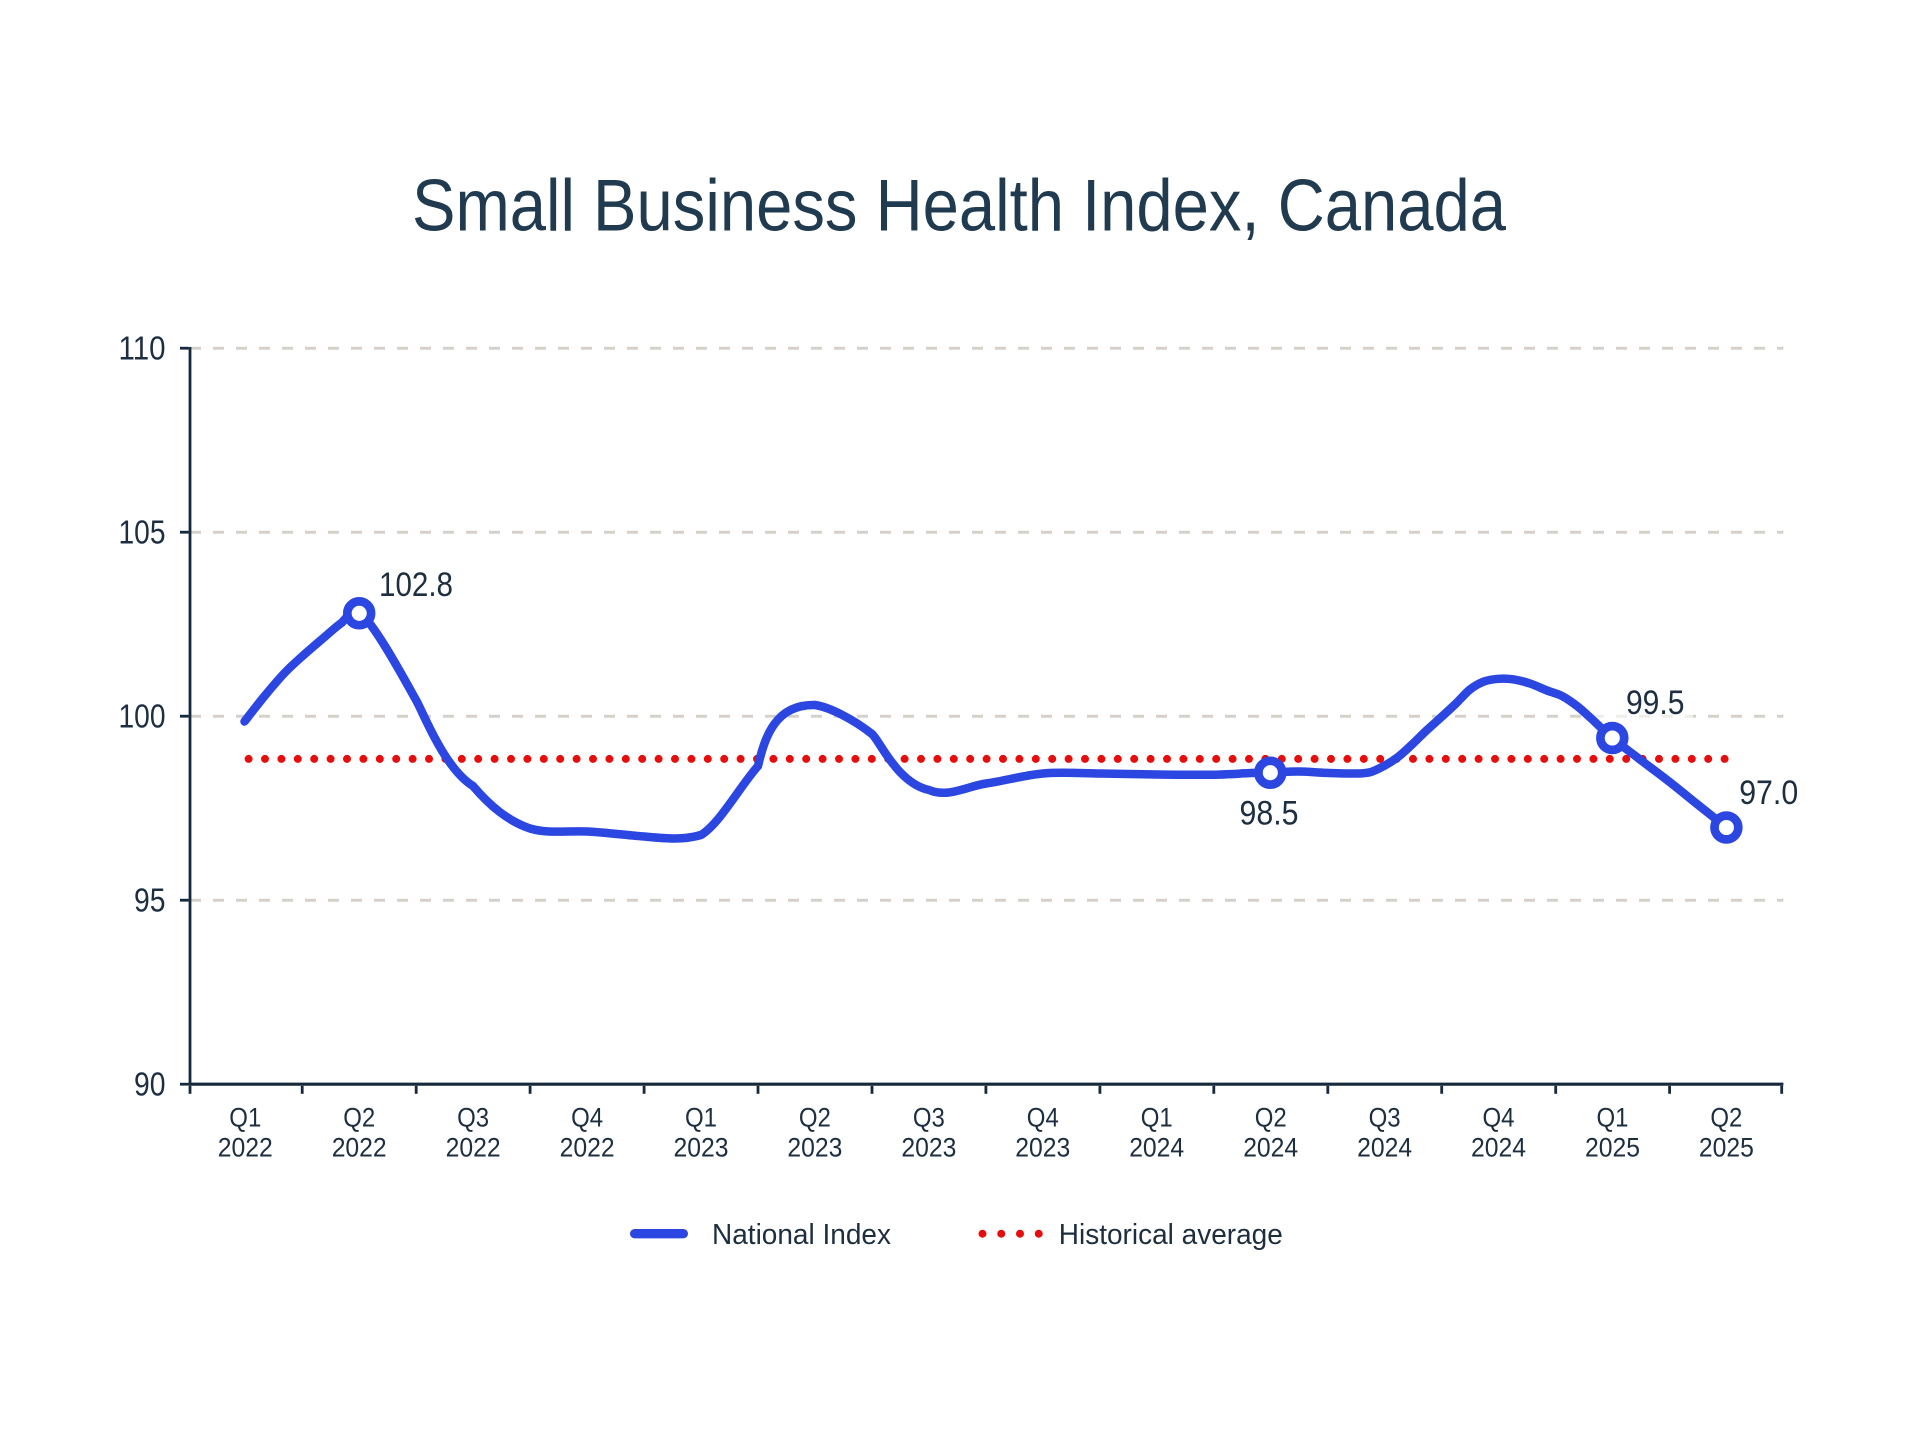 This screenshot has width=1920, height=1440. What do you see at coordinates (142, 348) in the screenshot?
I see `svg-text: 110` at bounding box center [142, 348].